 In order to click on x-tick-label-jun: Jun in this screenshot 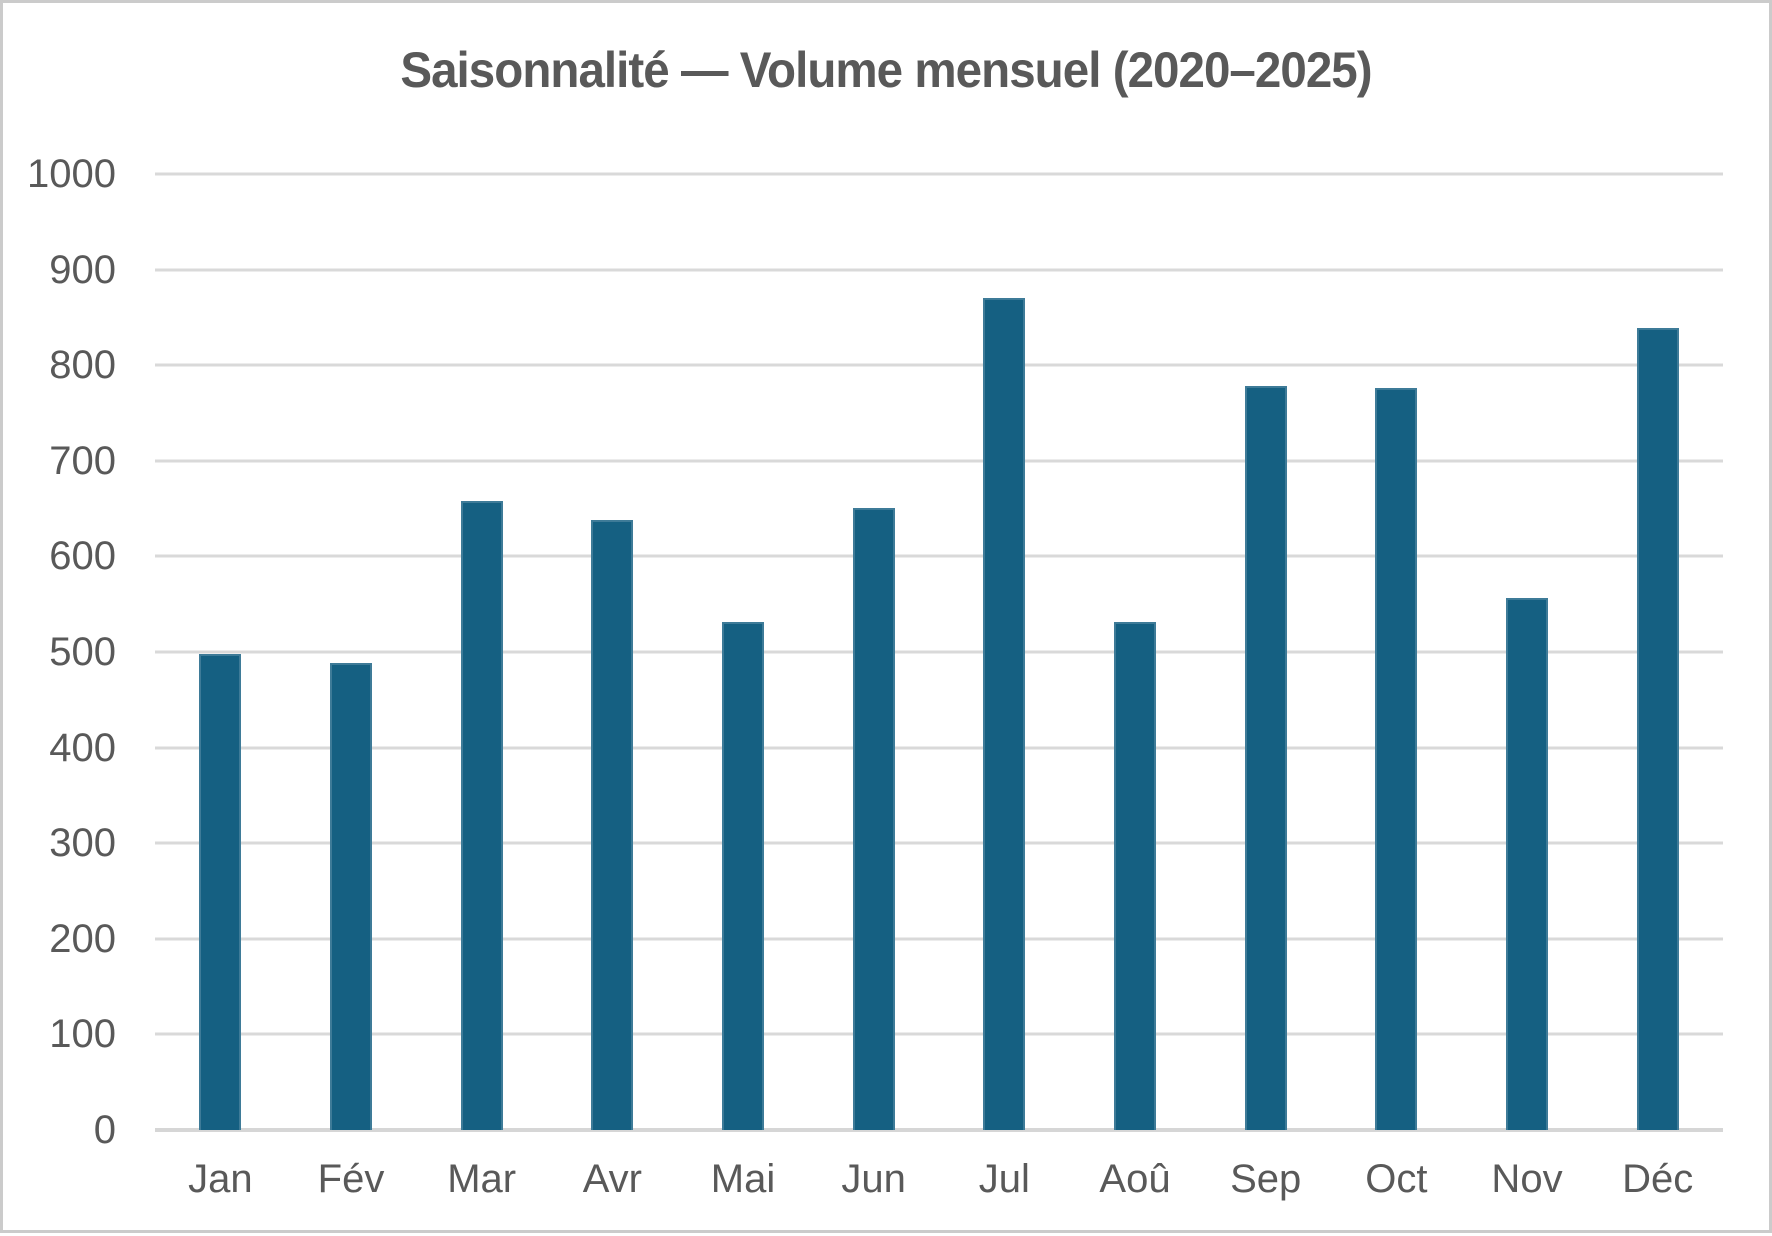, I will do `click(873, 1179)`.